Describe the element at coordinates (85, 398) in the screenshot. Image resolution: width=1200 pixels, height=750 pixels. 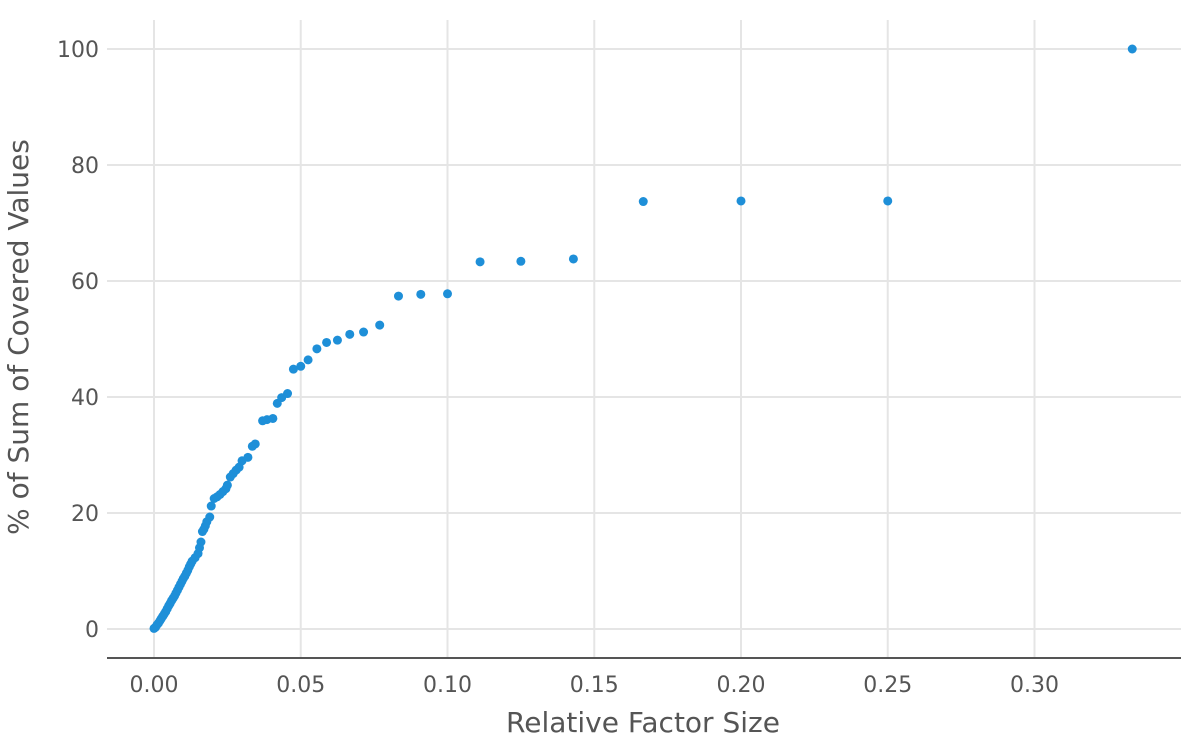
I see `y-tick-label: 40` at that location.